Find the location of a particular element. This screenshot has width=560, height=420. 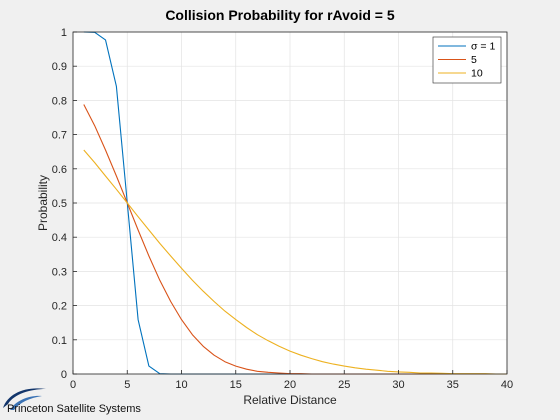

y-tick-label: 0.5 is located at coordinates (59, 204).